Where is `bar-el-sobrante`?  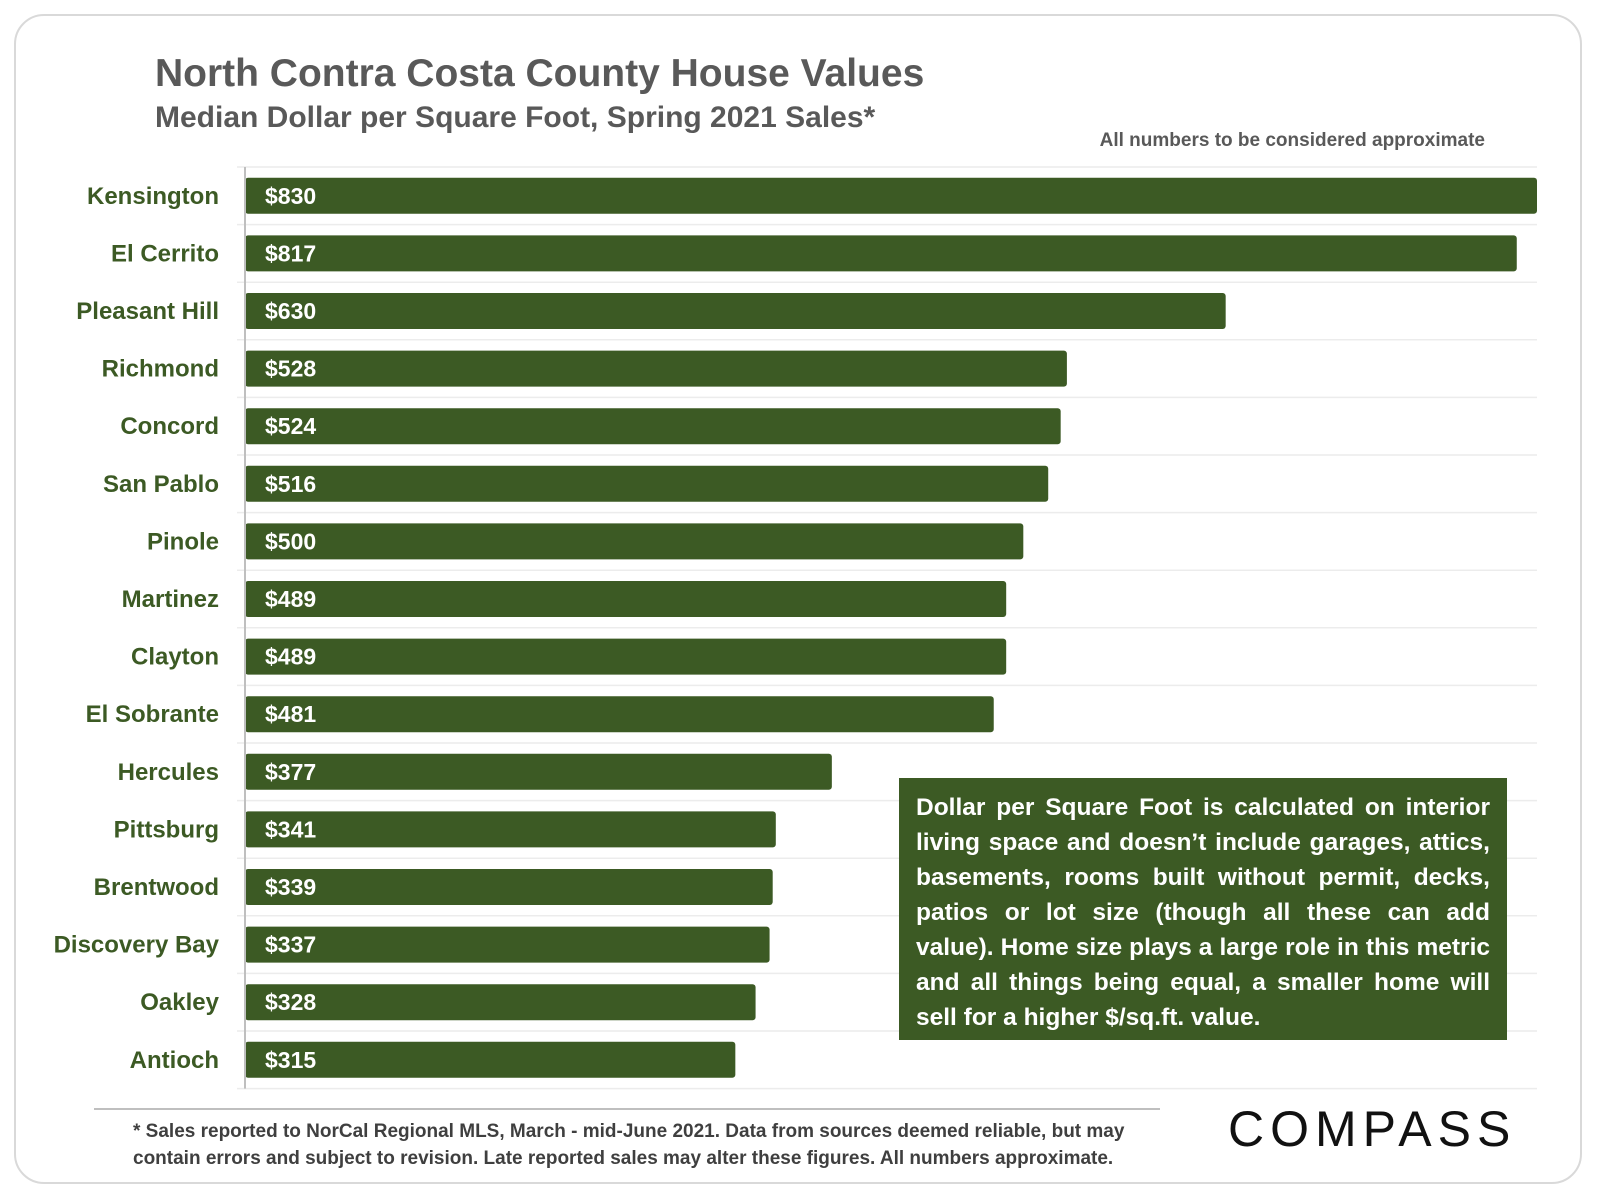 bar-el-sobrante is located at coordinates (619, 714).